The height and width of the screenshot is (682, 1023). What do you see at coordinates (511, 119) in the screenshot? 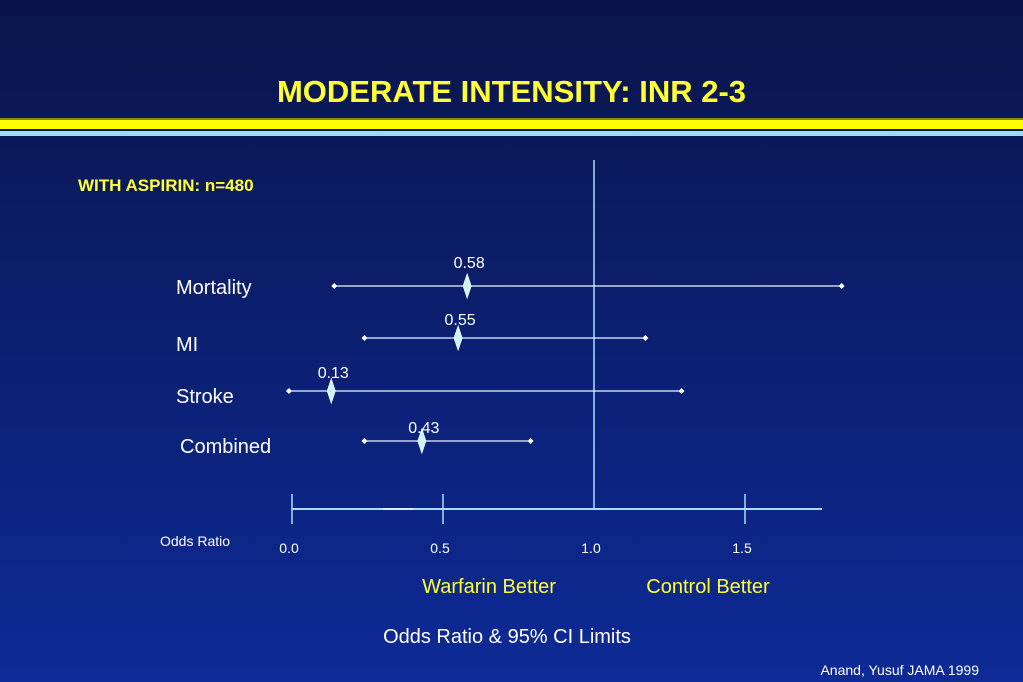
I see `title-band-shadow` at bounding box center [511, 119].